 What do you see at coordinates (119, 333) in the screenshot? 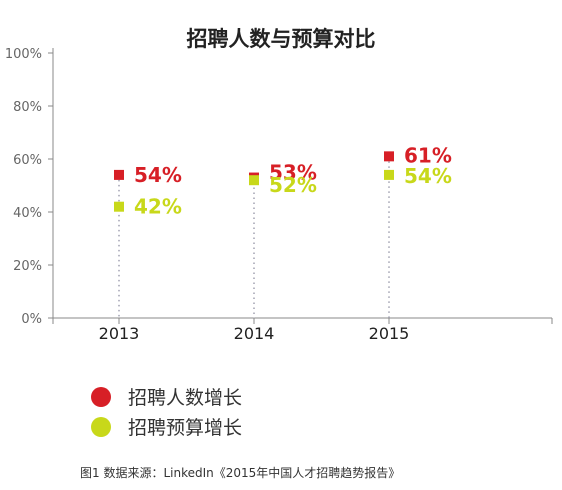
I see `x-tick-label: 2013` at bounding box center [119, 333].